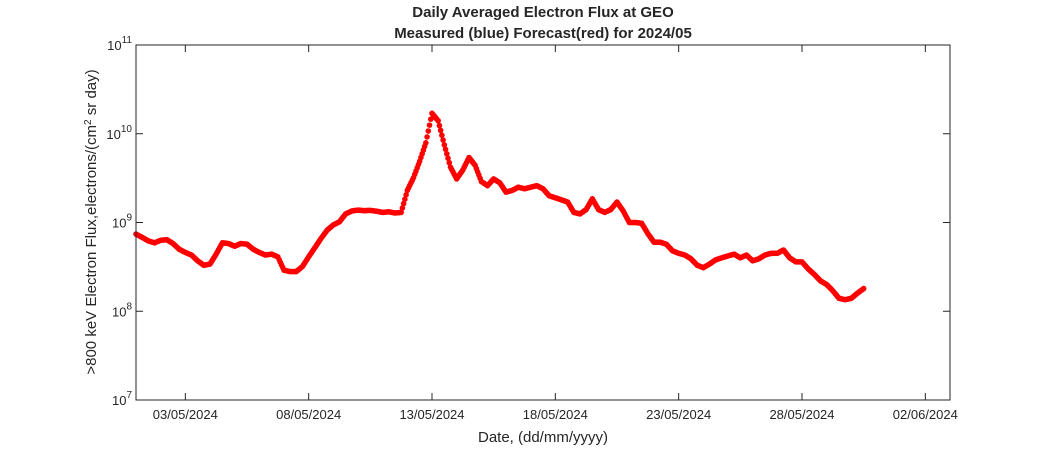  I want to click on x-tick-label: 02/06/2024, so click(925, 414).